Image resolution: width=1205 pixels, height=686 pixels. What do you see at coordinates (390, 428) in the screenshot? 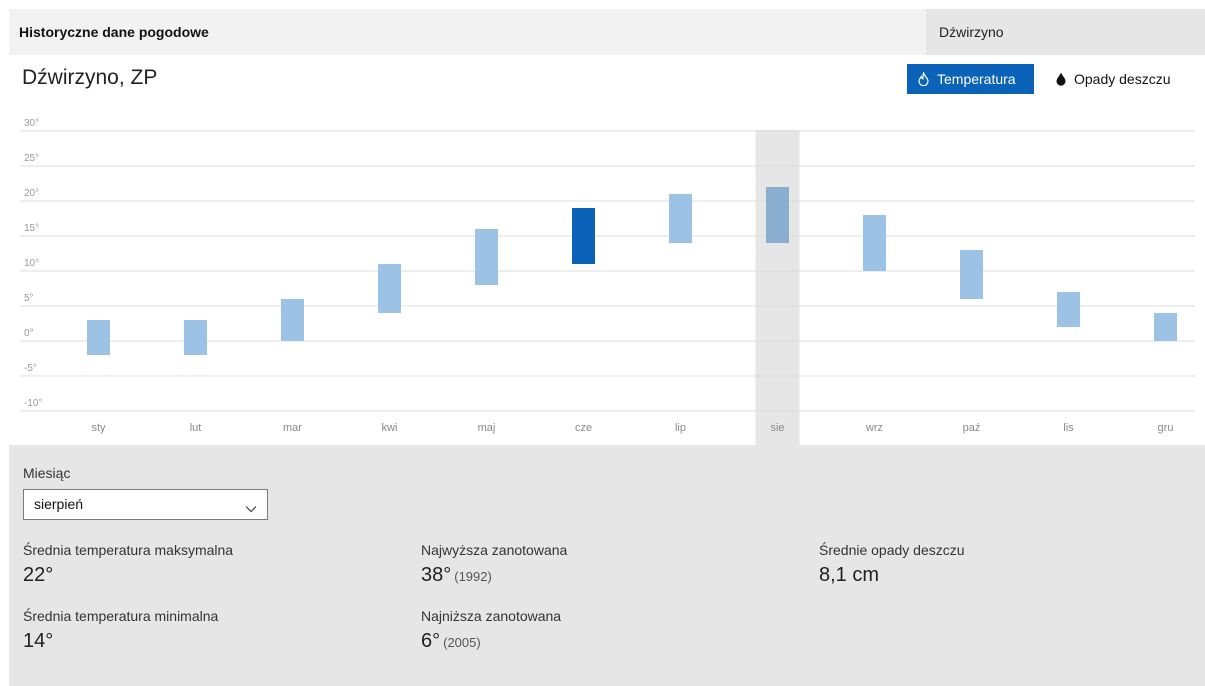
I see `x-tick-label: kwi` at bounding box center [390, 428].